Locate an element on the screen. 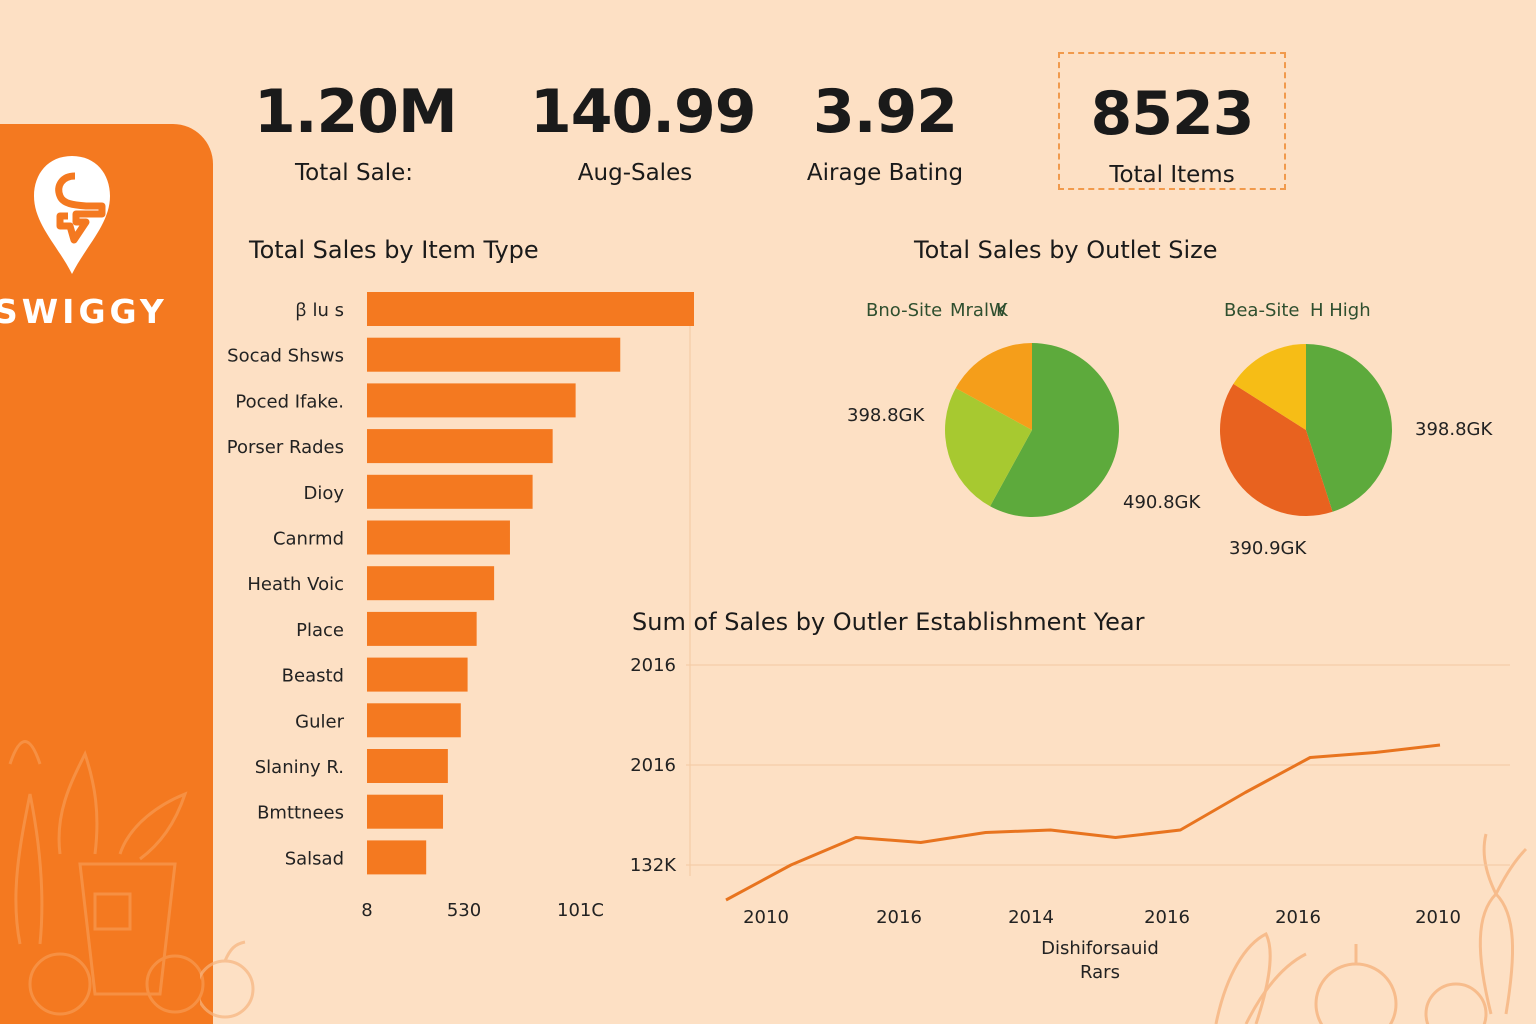 The image size is (1536, 1024). bar-category-label: Socad Shsws is located at coordinates (285, 356).